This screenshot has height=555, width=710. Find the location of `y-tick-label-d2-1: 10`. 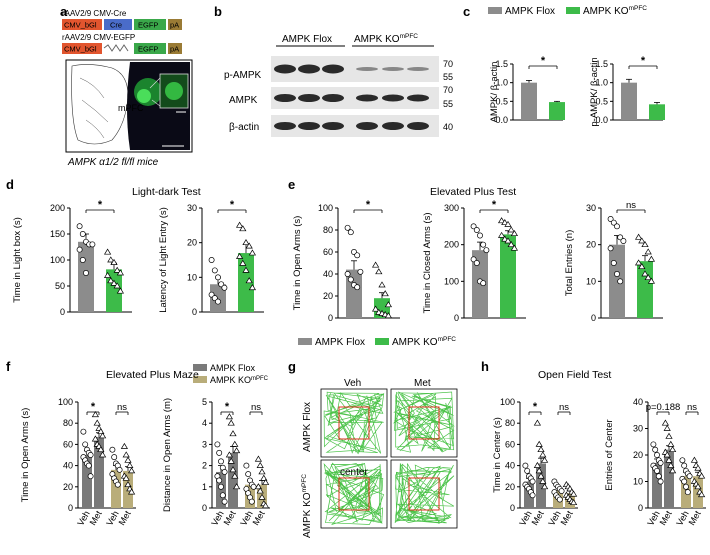

y-tick-label-d2-1: 10 is located at coordinates (192, 277).